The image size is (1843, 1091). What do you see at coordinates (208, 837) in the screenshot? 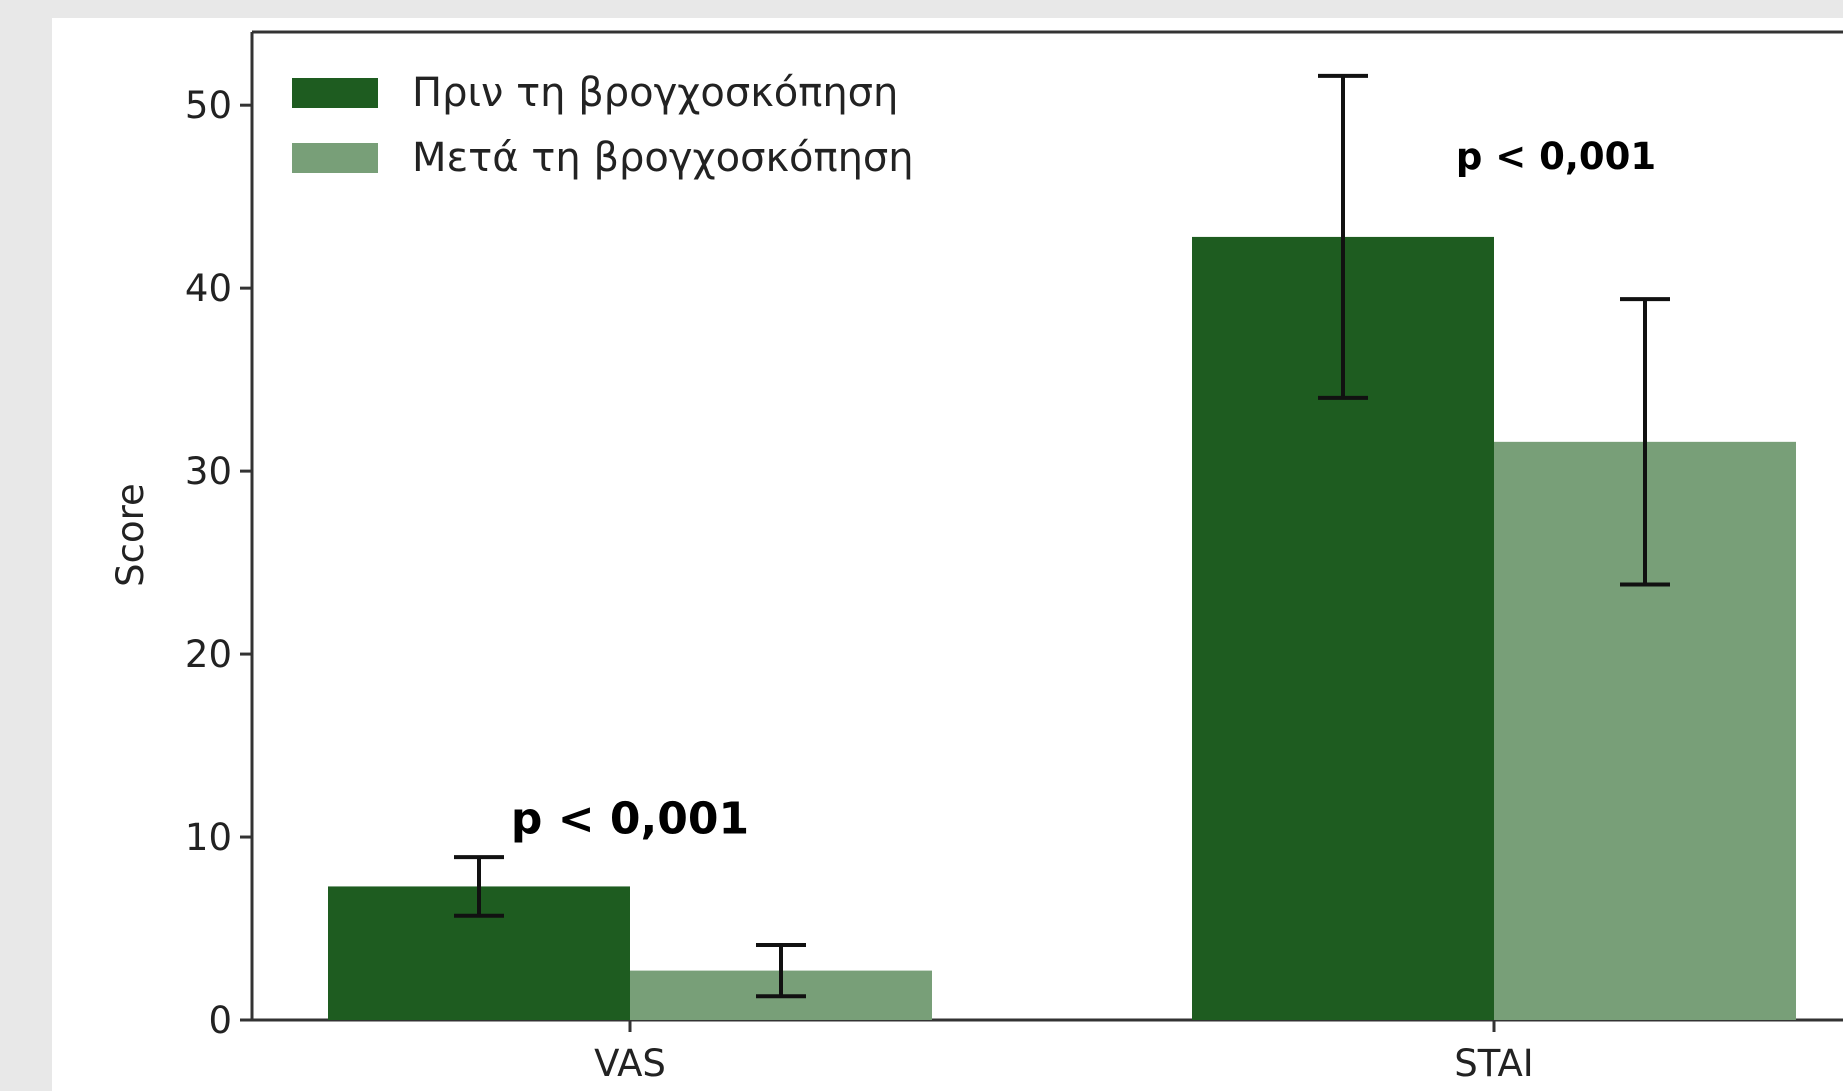
I see `y-tick-label-10: 10` at bounding box center [208, 837].